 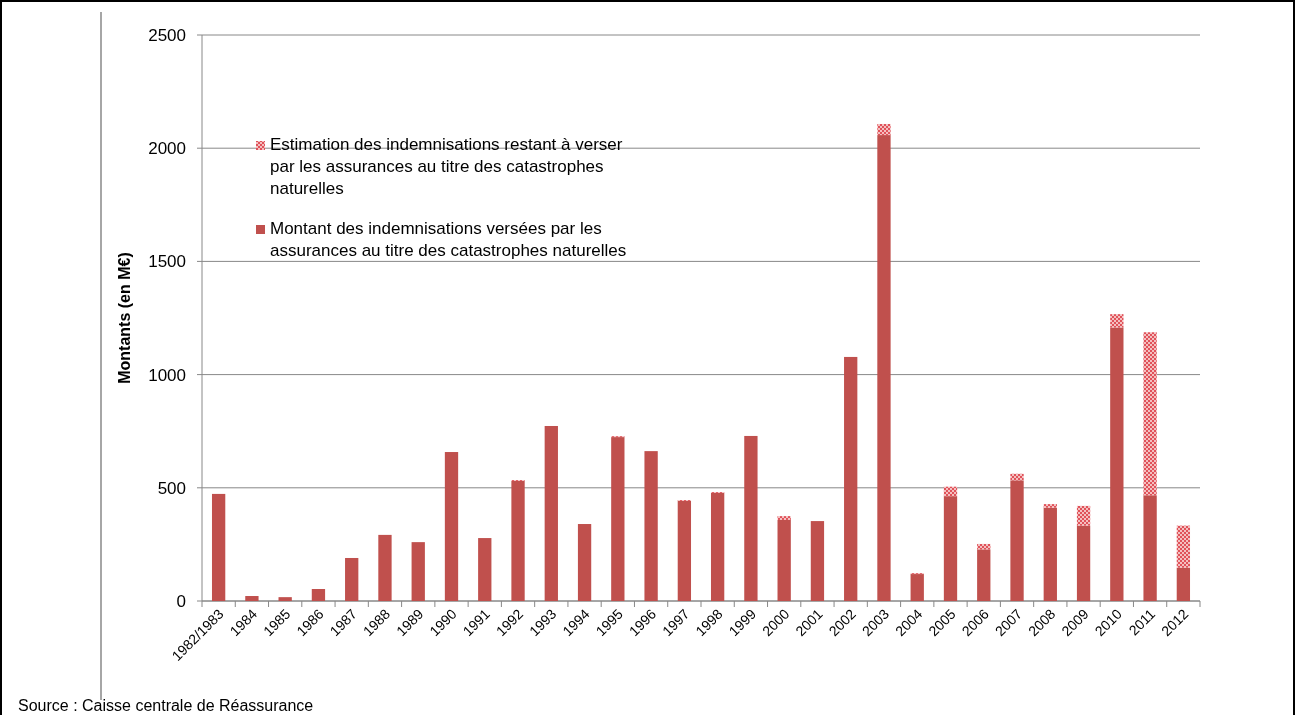 I want to click on legend-label: Estimation des indemnisations restant à verser par les assurances au titre des catastrophes naturelles, so click(x=446, y=166).